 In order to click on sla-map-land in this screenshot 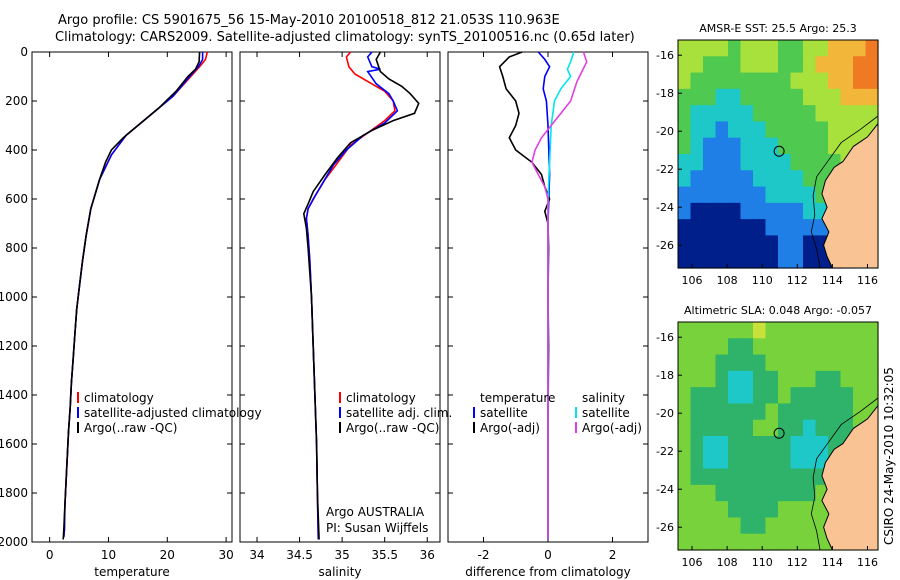, I will do `click(826, 474)`.